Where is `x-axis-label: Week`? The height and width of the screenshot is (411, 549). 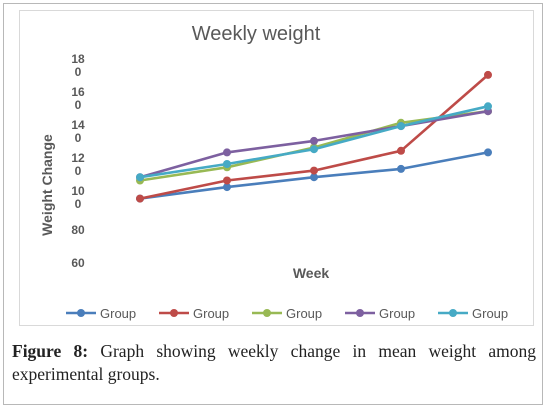 x-axis-label: Week is located at coordinates (311, 273).